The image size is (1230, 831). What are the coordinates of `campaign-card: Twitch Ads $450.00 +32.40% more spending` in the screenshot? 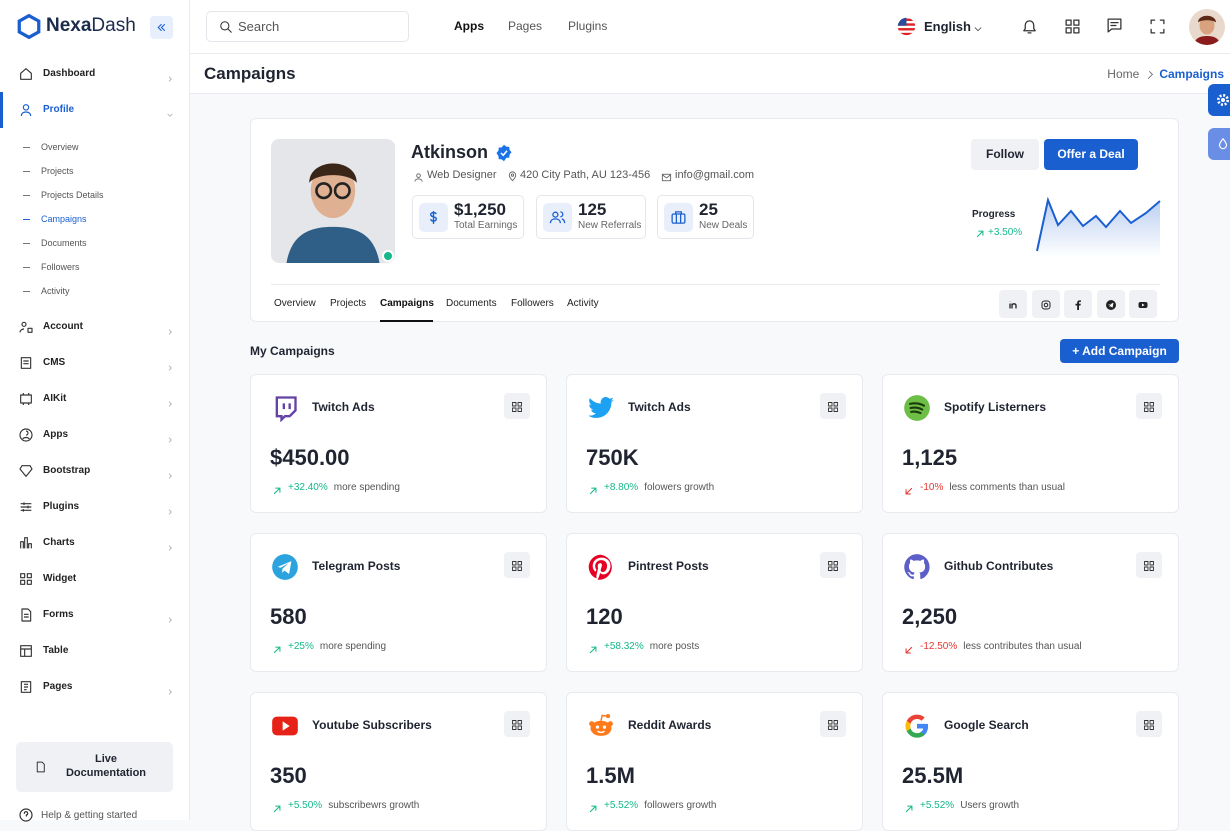 It's located at (398, 443).